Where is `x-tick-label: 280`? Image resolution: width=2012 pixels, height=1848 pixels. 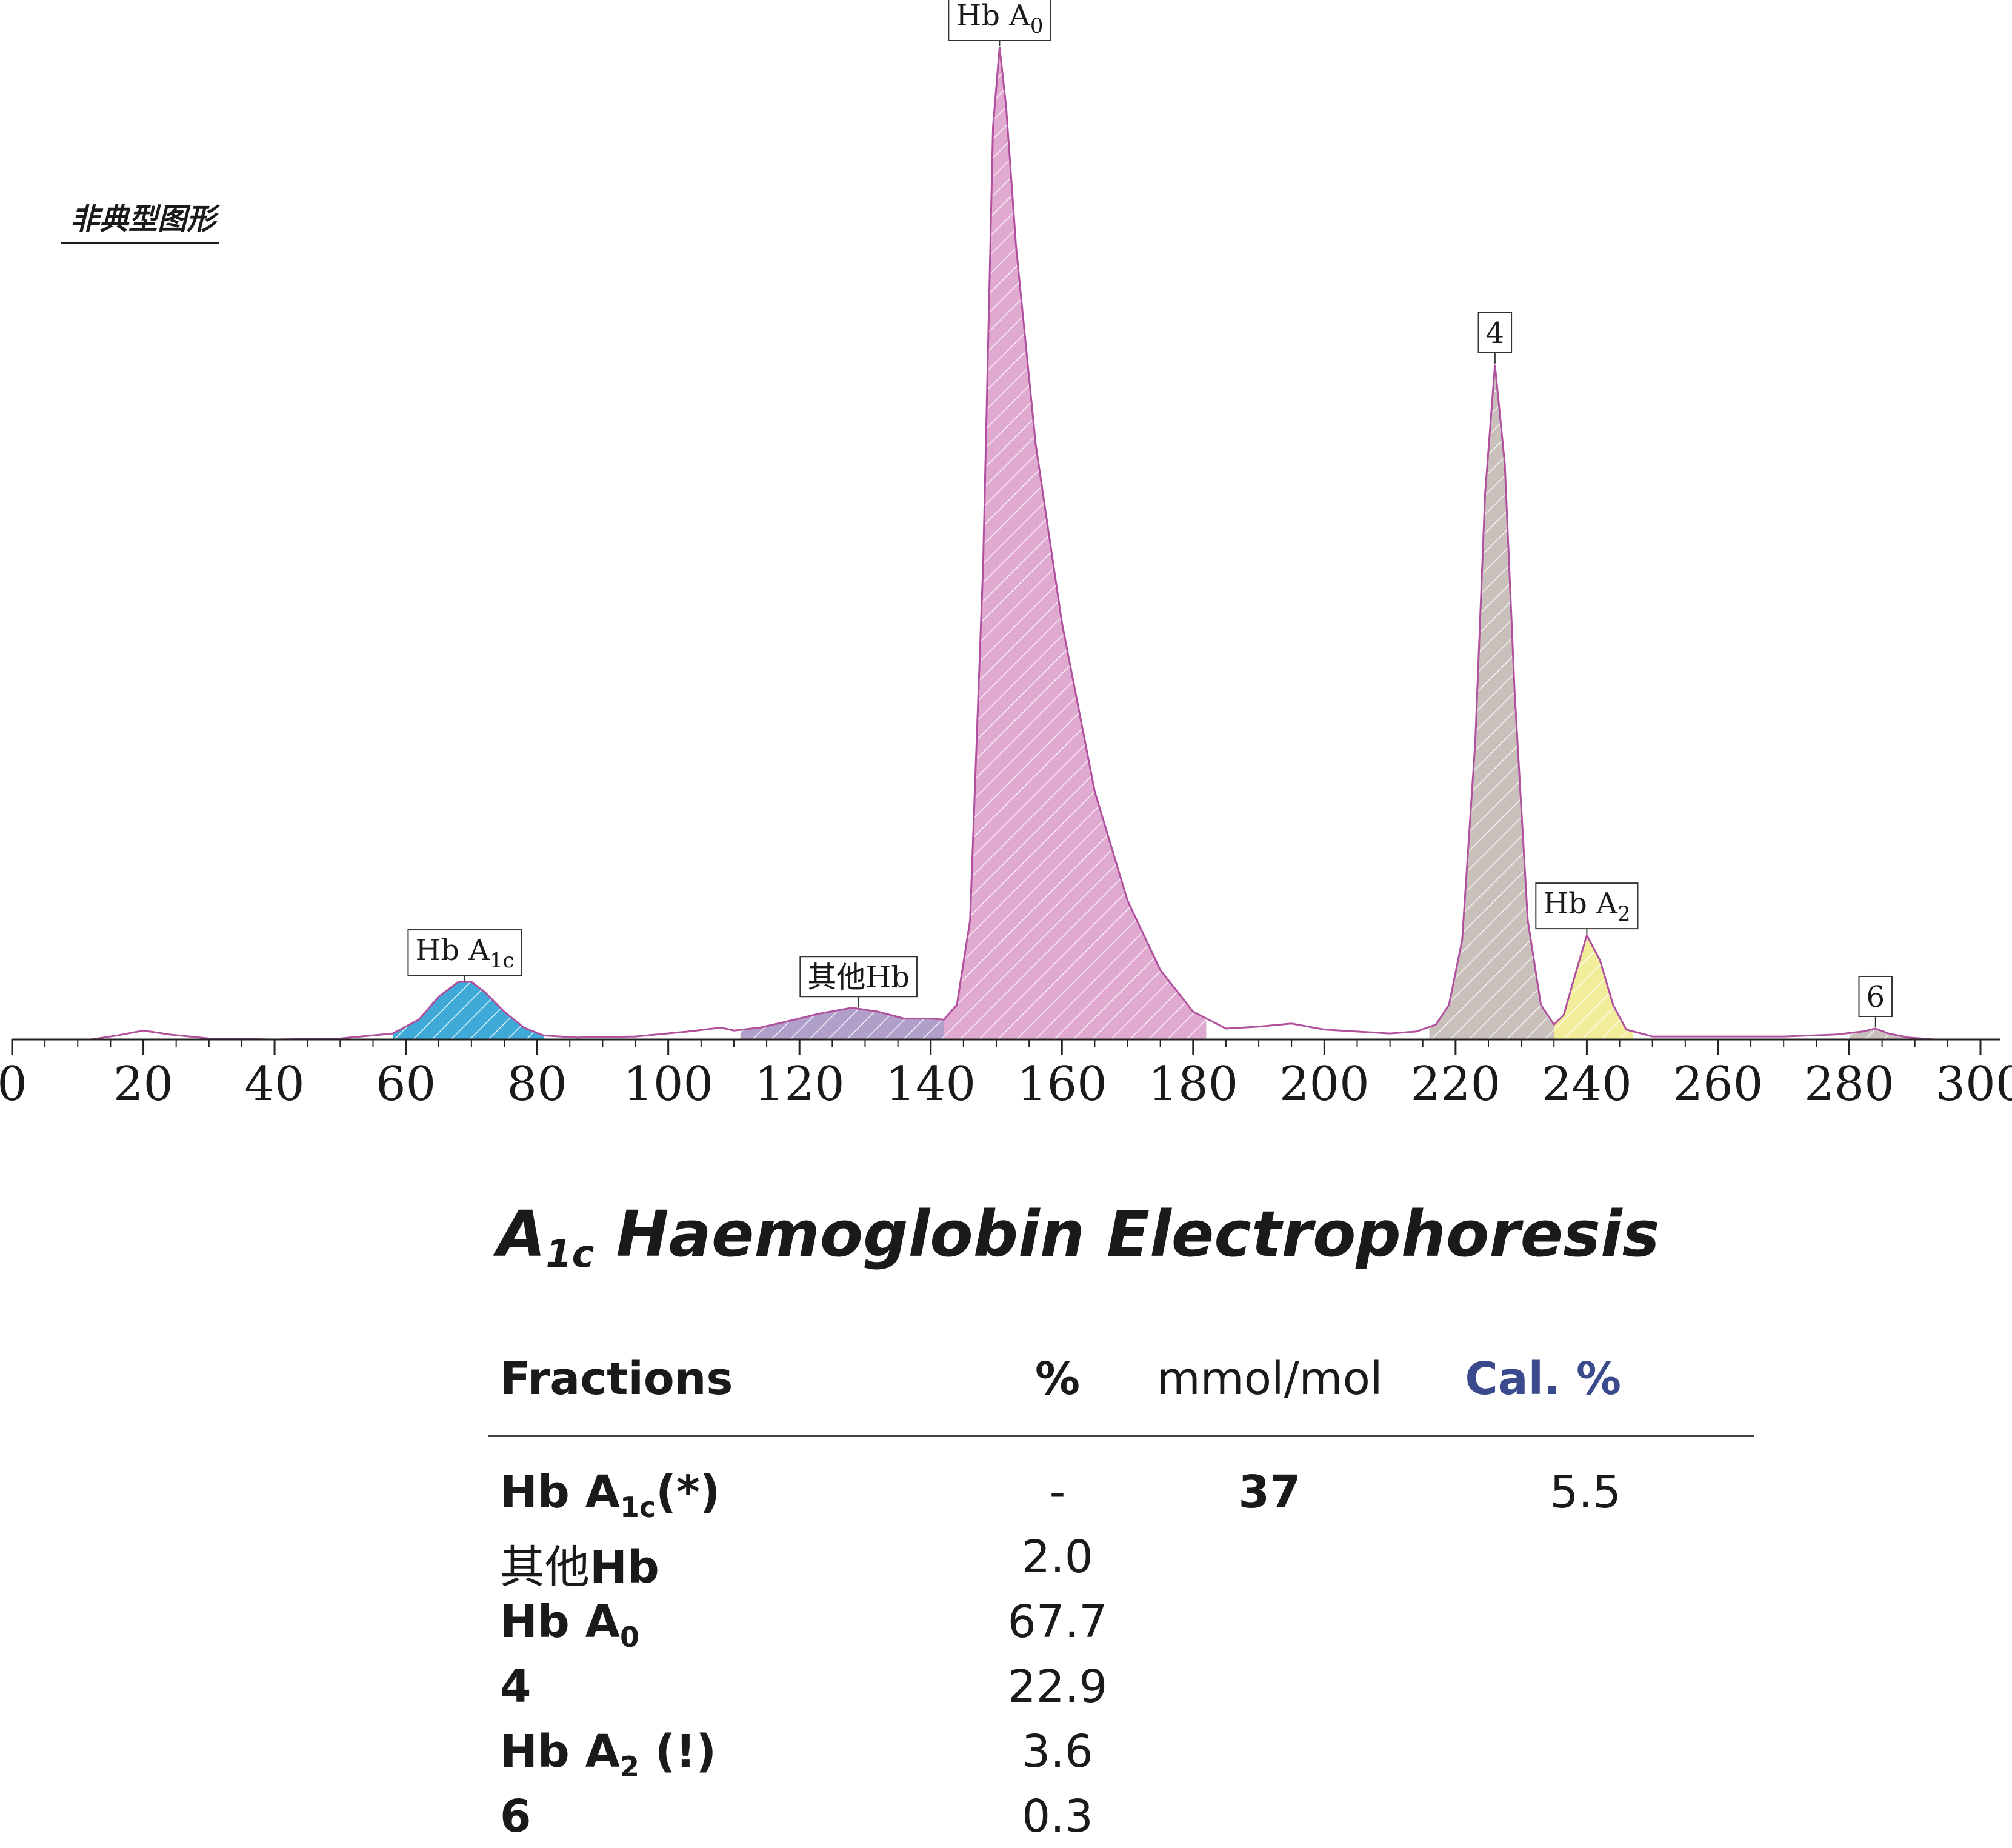
x-tick-label: 280 is located at coordinates (1849, 1084).